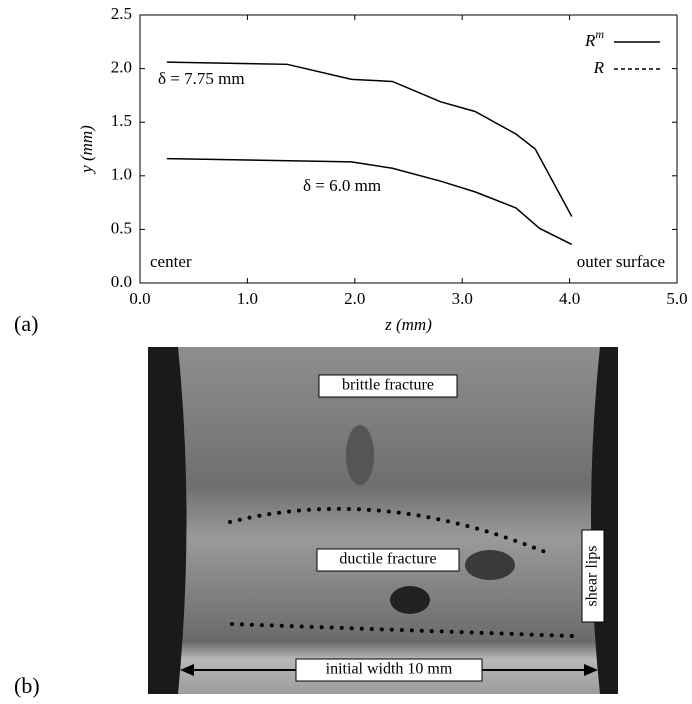 This screenshot has width=692, height=704. What do you see at coordinates (592, 576) in the screenshot?
I see `photo-label: shear lips` at bounding box center [592, 576].